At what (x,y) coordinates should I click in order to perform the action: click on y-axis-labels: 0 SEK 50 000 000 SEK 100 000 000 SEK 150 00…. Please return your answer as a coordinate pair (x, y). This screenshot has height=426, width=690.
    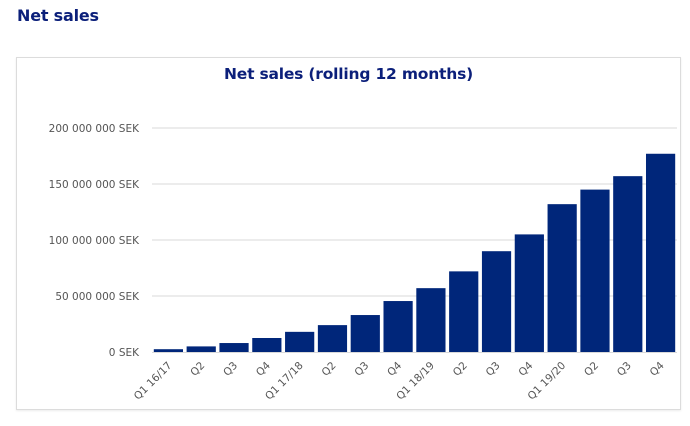
    Looking at the image, I should click on (94, 241).